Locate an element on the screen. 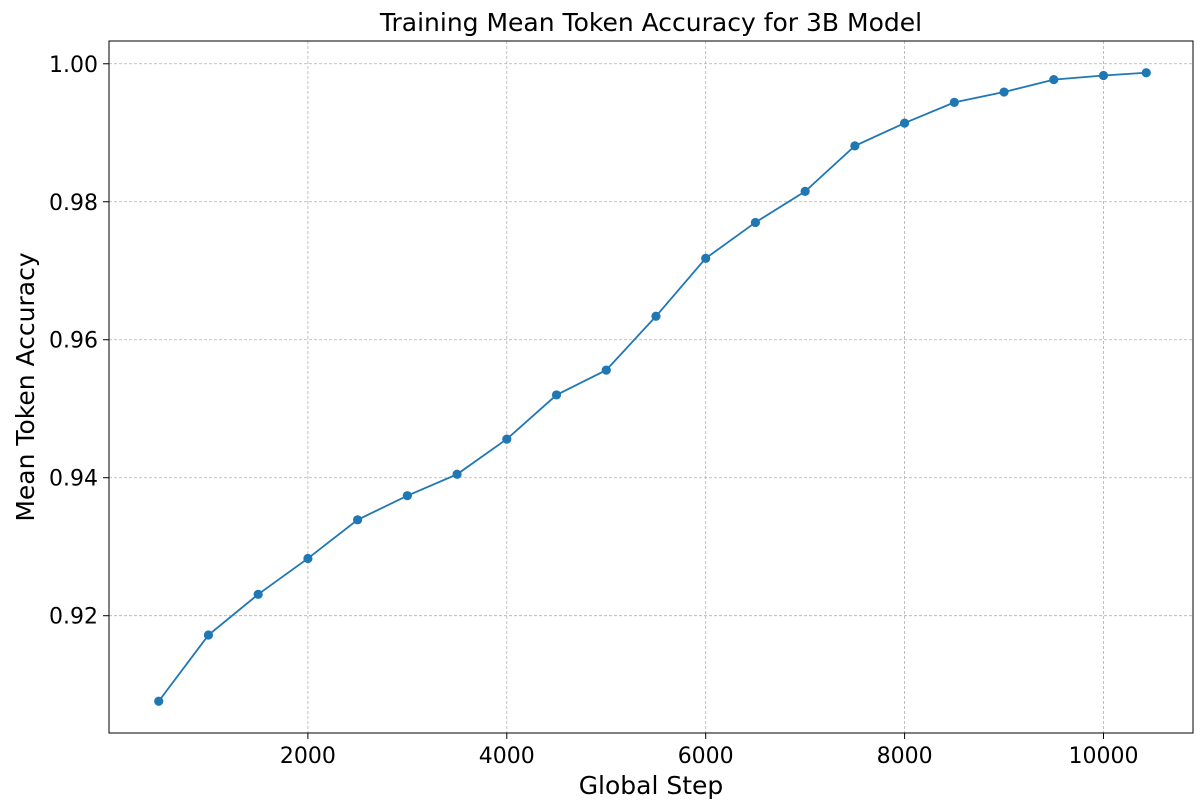  y-tick-label: 0.92 is located at coordinates (73, 617).